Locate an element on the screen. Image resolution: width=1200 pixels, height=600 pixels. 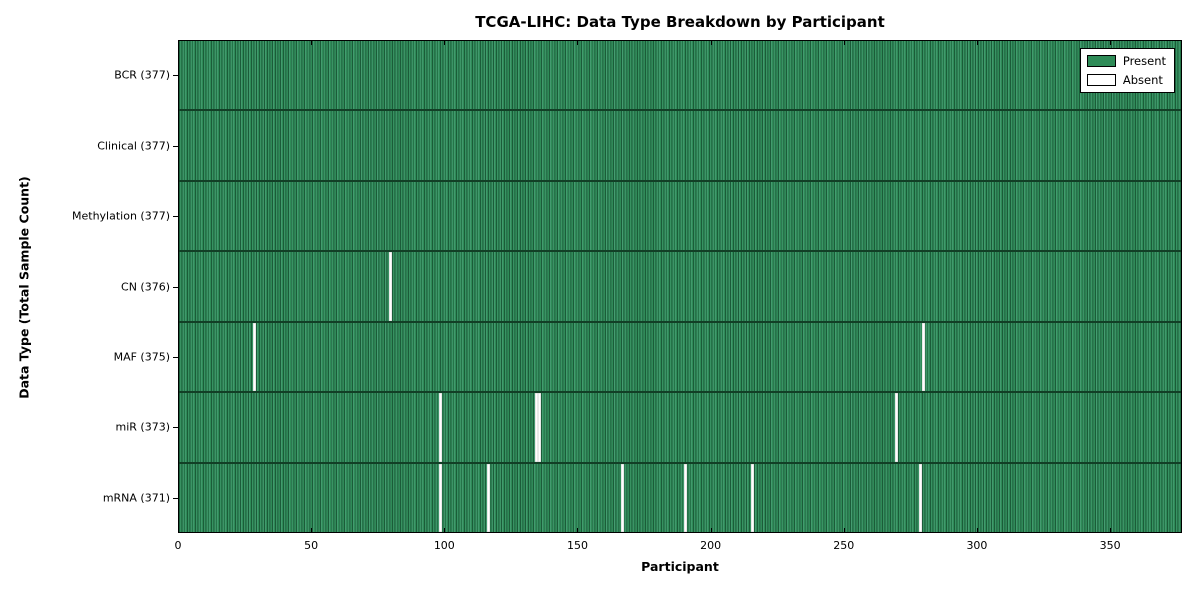
presence-row-mir is located at coordinates (680, 428).